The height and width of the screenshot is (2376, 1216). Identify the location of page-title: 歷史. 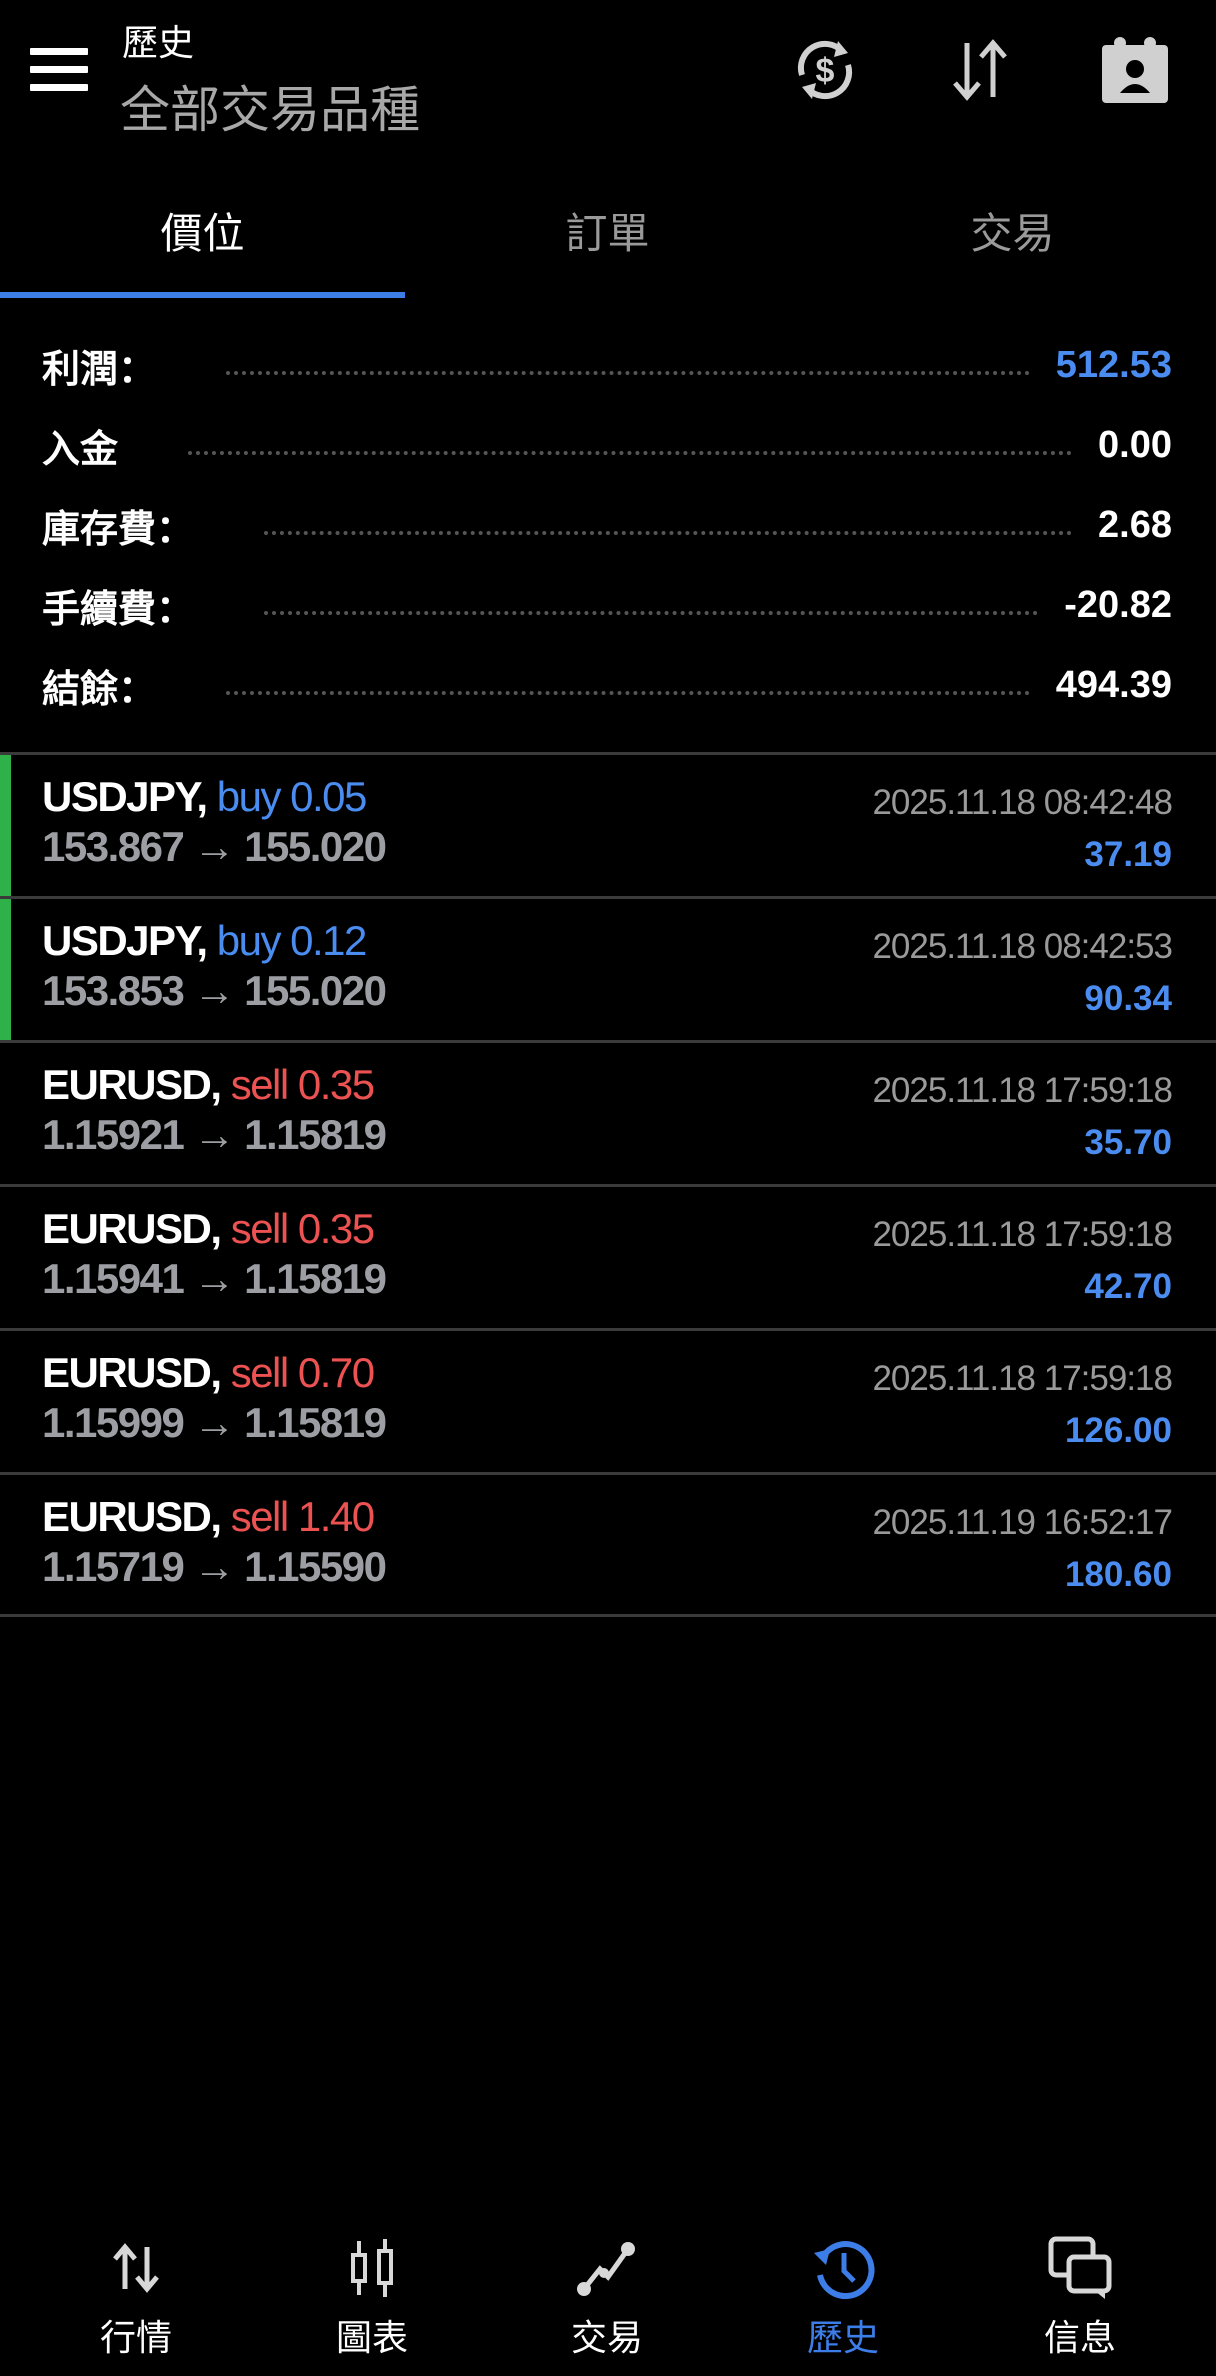
(158, 42).